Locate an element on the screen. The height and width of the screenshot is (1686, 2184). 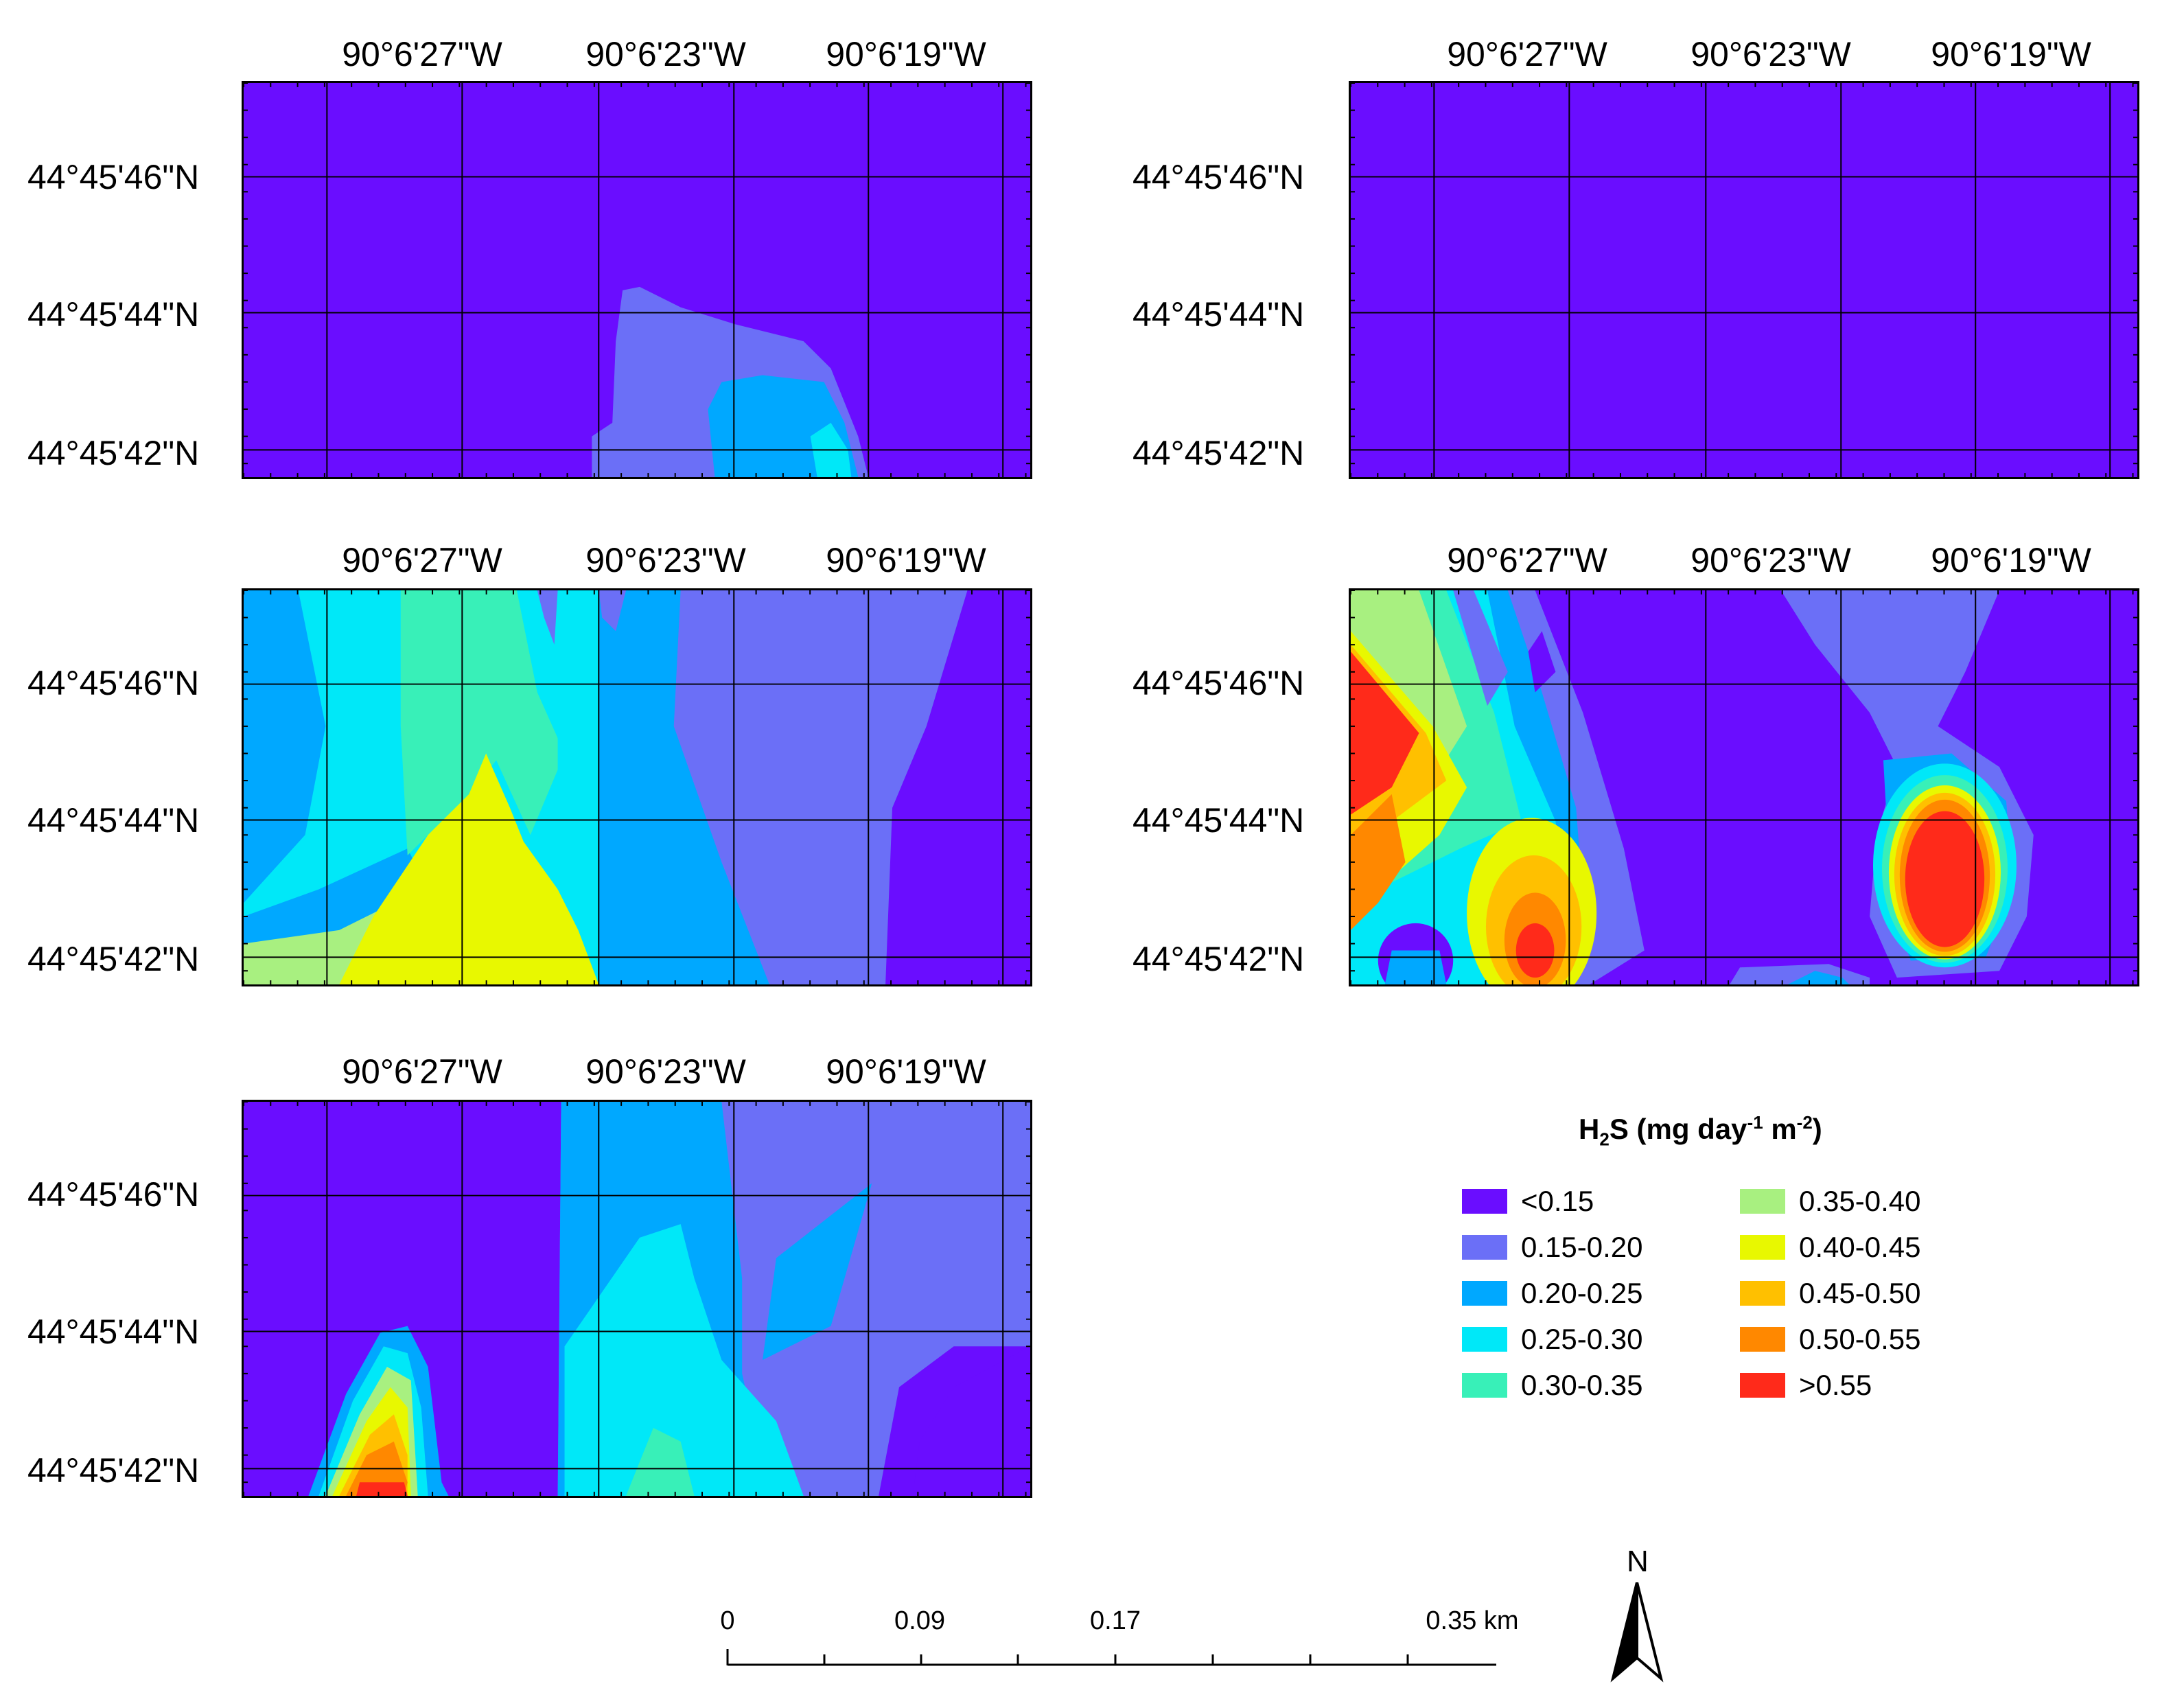
scale-label: 0.09 is located at coordinates (919, 1620).